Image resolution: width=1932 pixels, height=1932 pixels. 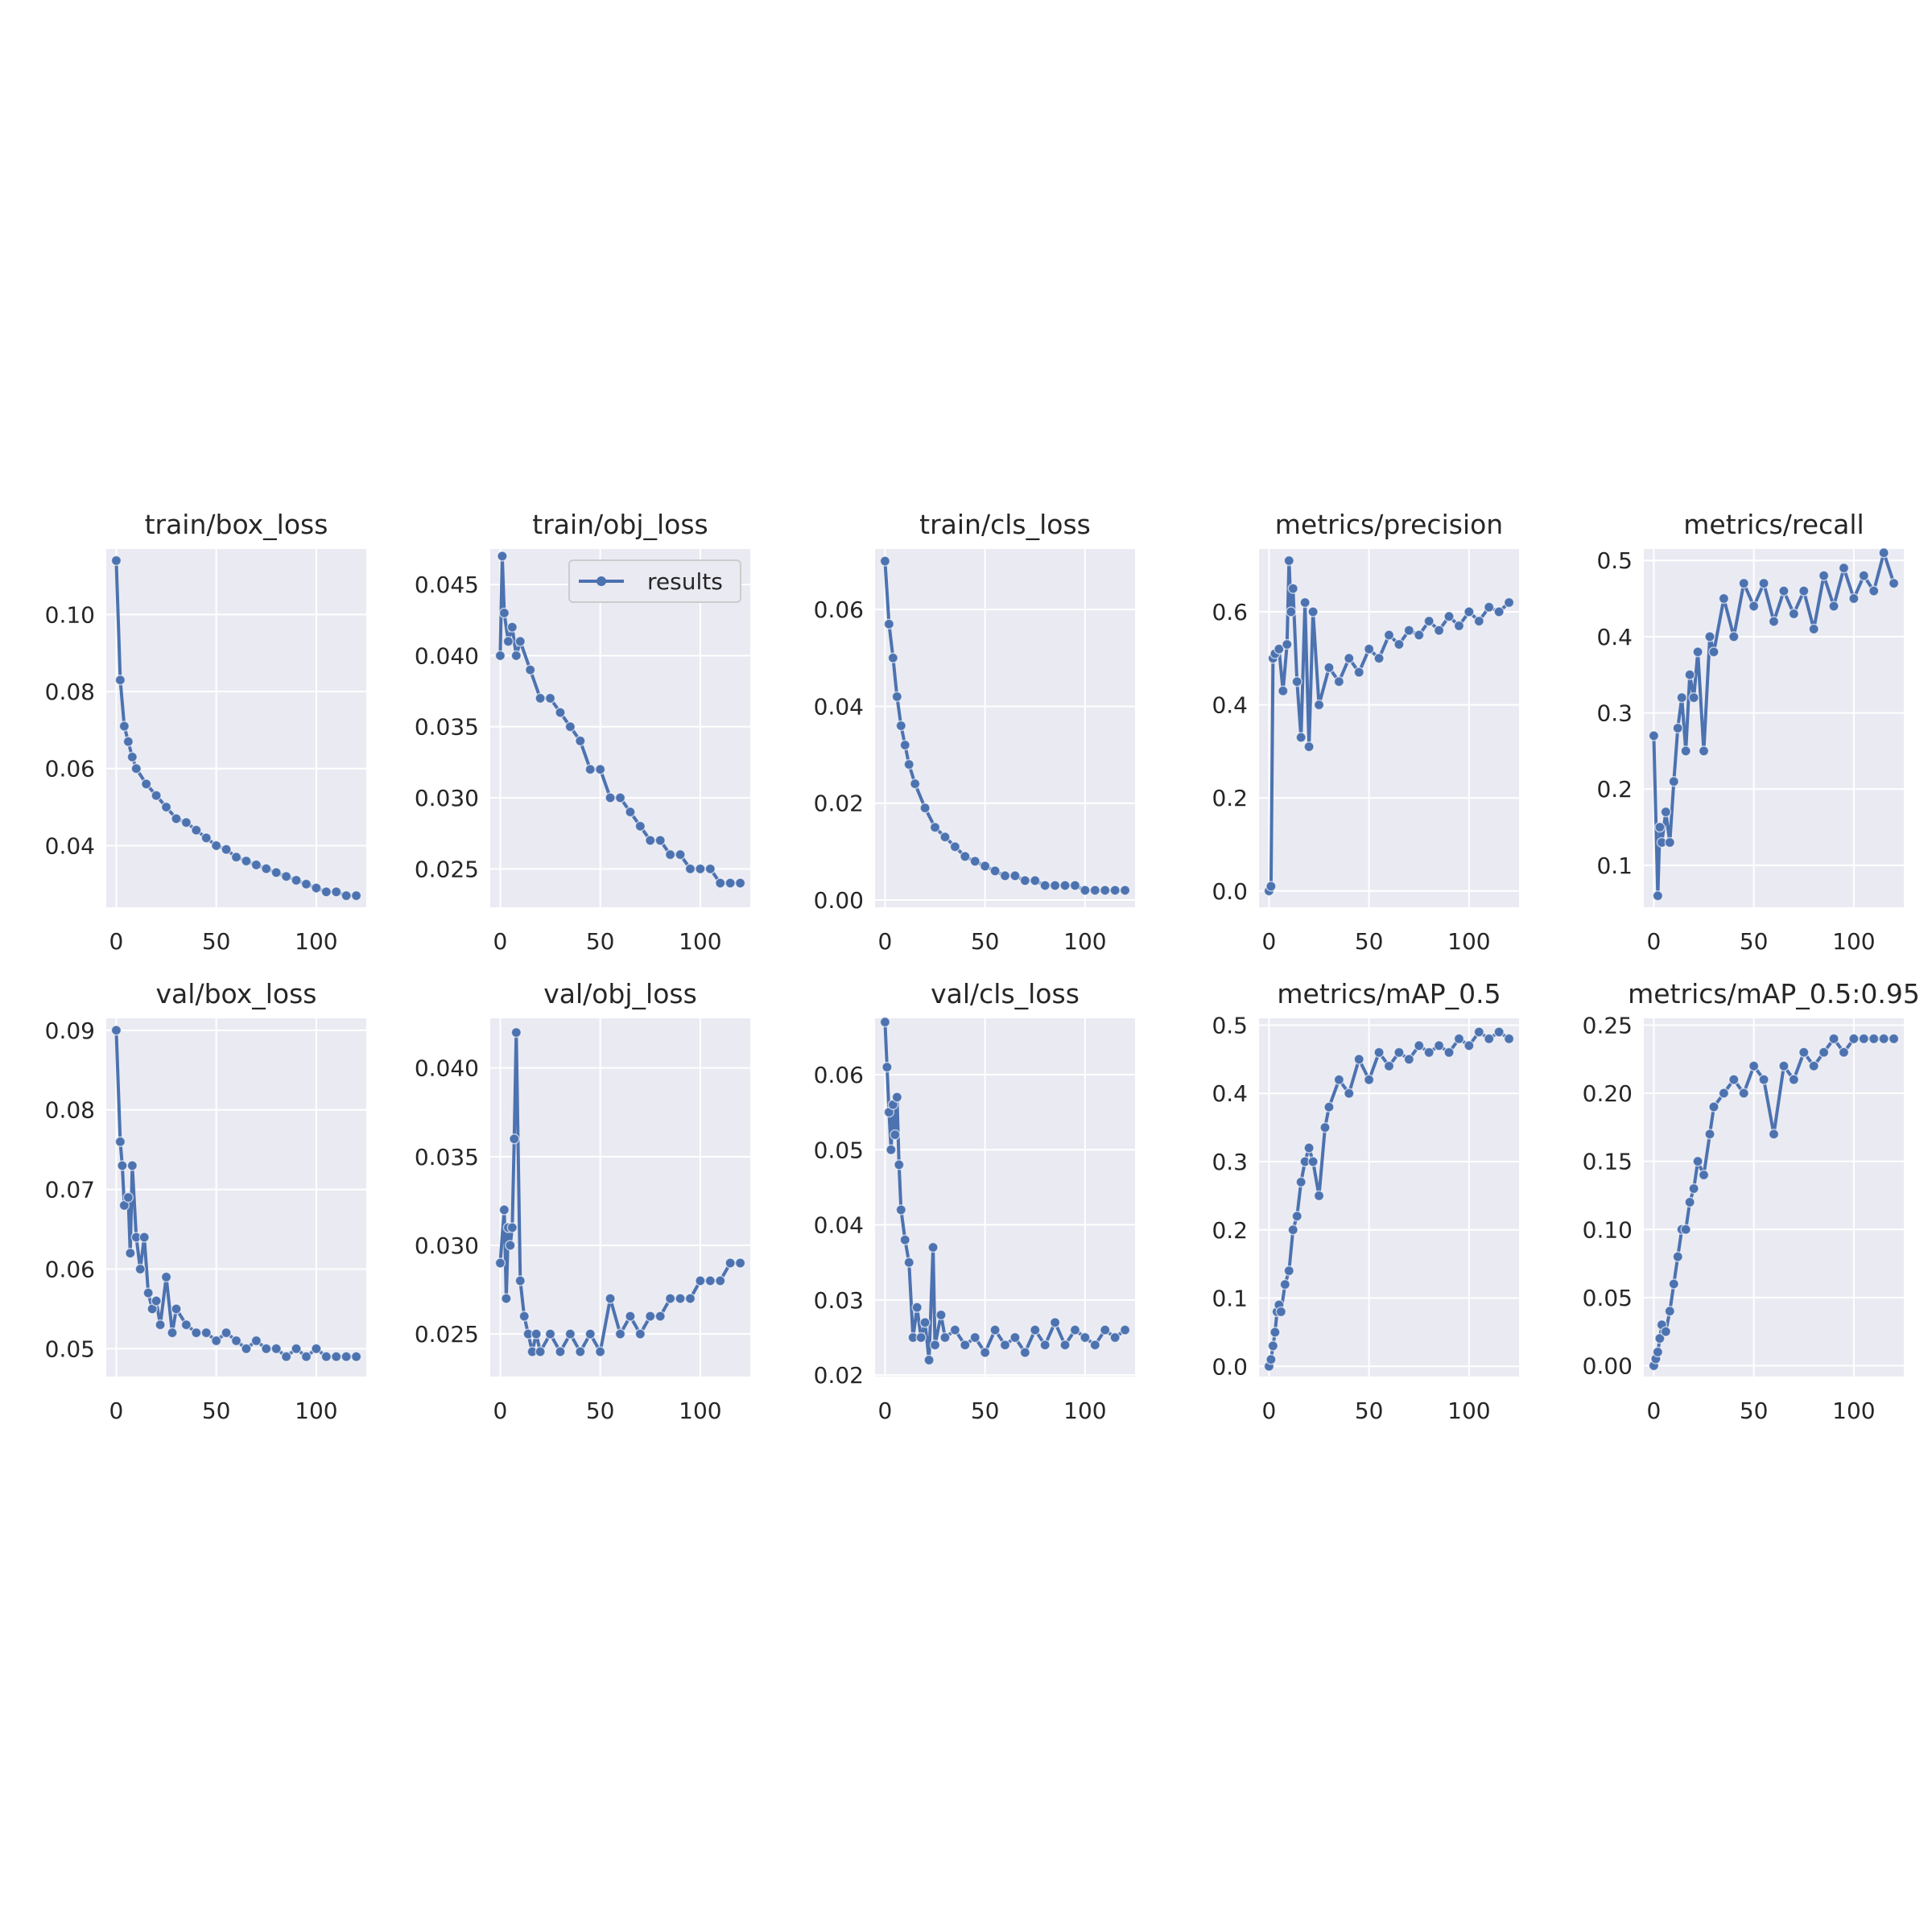 I want to click on subplot-title: metrics/recall, so click(x=1773, y=524).